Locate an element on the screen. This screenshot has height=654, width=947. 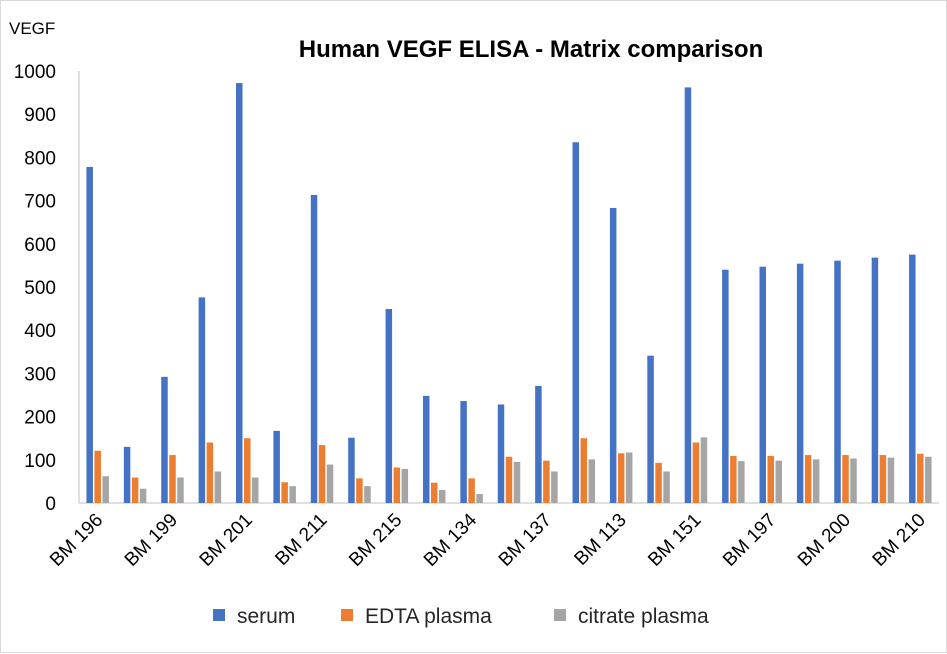
x-tick-label: BM 196 is located at coordinates (76, 540).